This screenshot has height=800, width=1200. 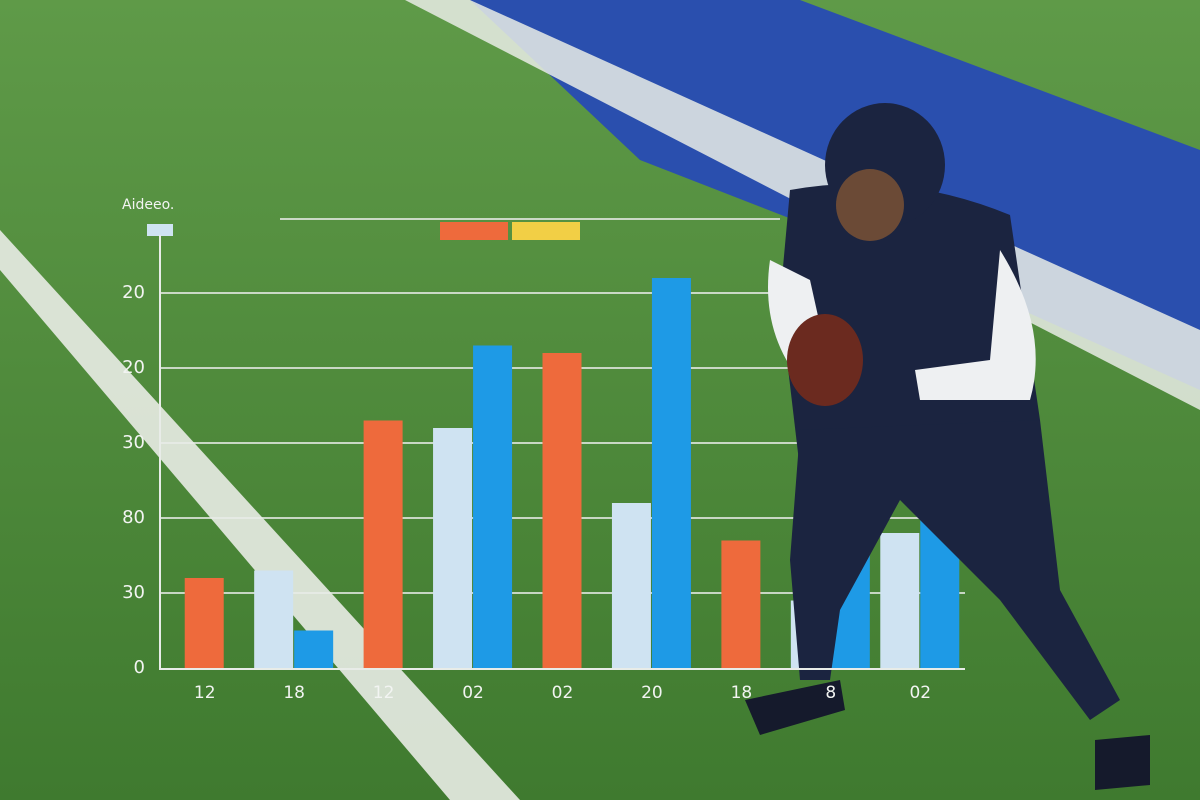 I want to click on y-tick-label: 80, so click(x=133, y=517).